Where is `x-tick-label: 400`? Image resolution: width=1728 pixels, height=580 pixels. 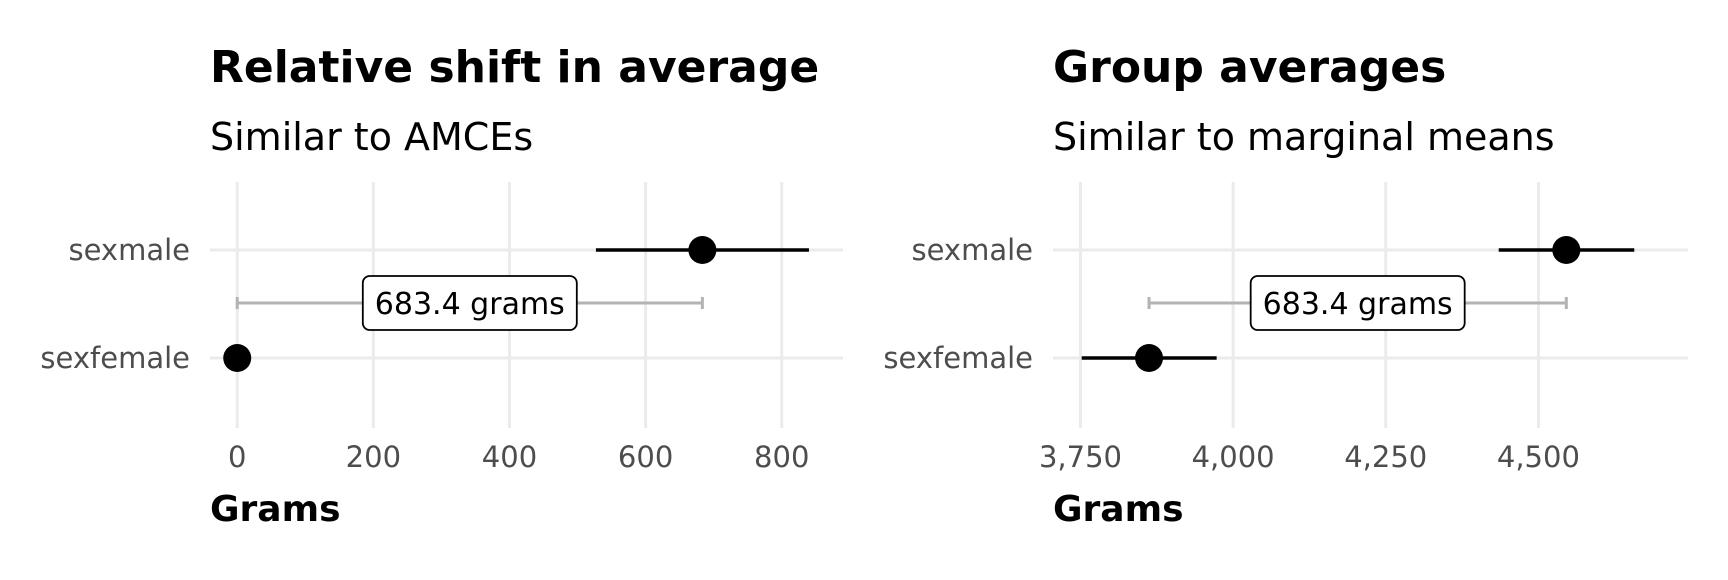 x-tick-label: 400 is located at coordinates (509, 457).